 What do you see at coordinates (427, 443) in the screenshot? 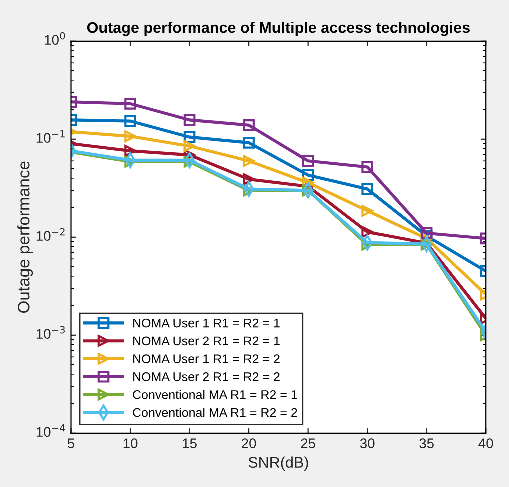
I see `x-tick-label: 35` at bounding box center [427, 443].